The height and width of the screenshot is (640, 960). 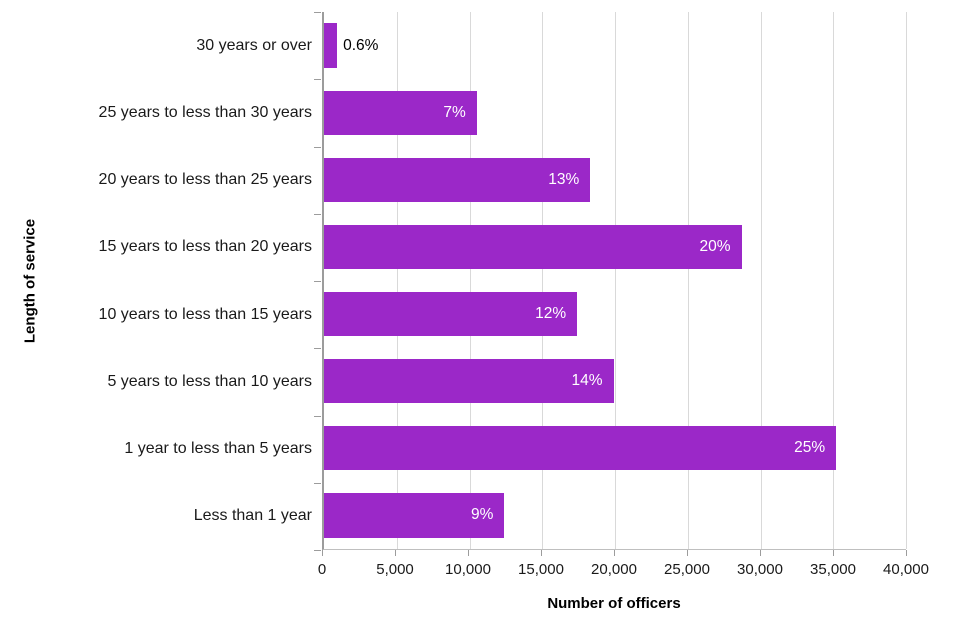 What do you see at coordinates (614, 569) in the screenshot?
I see `x-tick-label: 20,000` at bounding box center [614, 569].